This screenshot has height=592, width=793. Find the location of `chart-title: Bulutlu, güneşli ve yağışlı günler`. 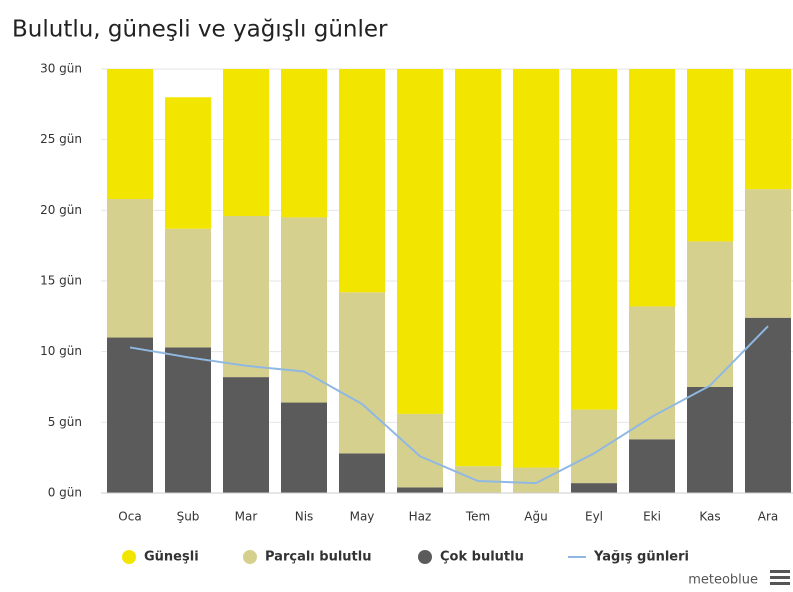

chart-title: Bulutlu, güneşli ve yağışlı günler is located at coordinates (200, 30).